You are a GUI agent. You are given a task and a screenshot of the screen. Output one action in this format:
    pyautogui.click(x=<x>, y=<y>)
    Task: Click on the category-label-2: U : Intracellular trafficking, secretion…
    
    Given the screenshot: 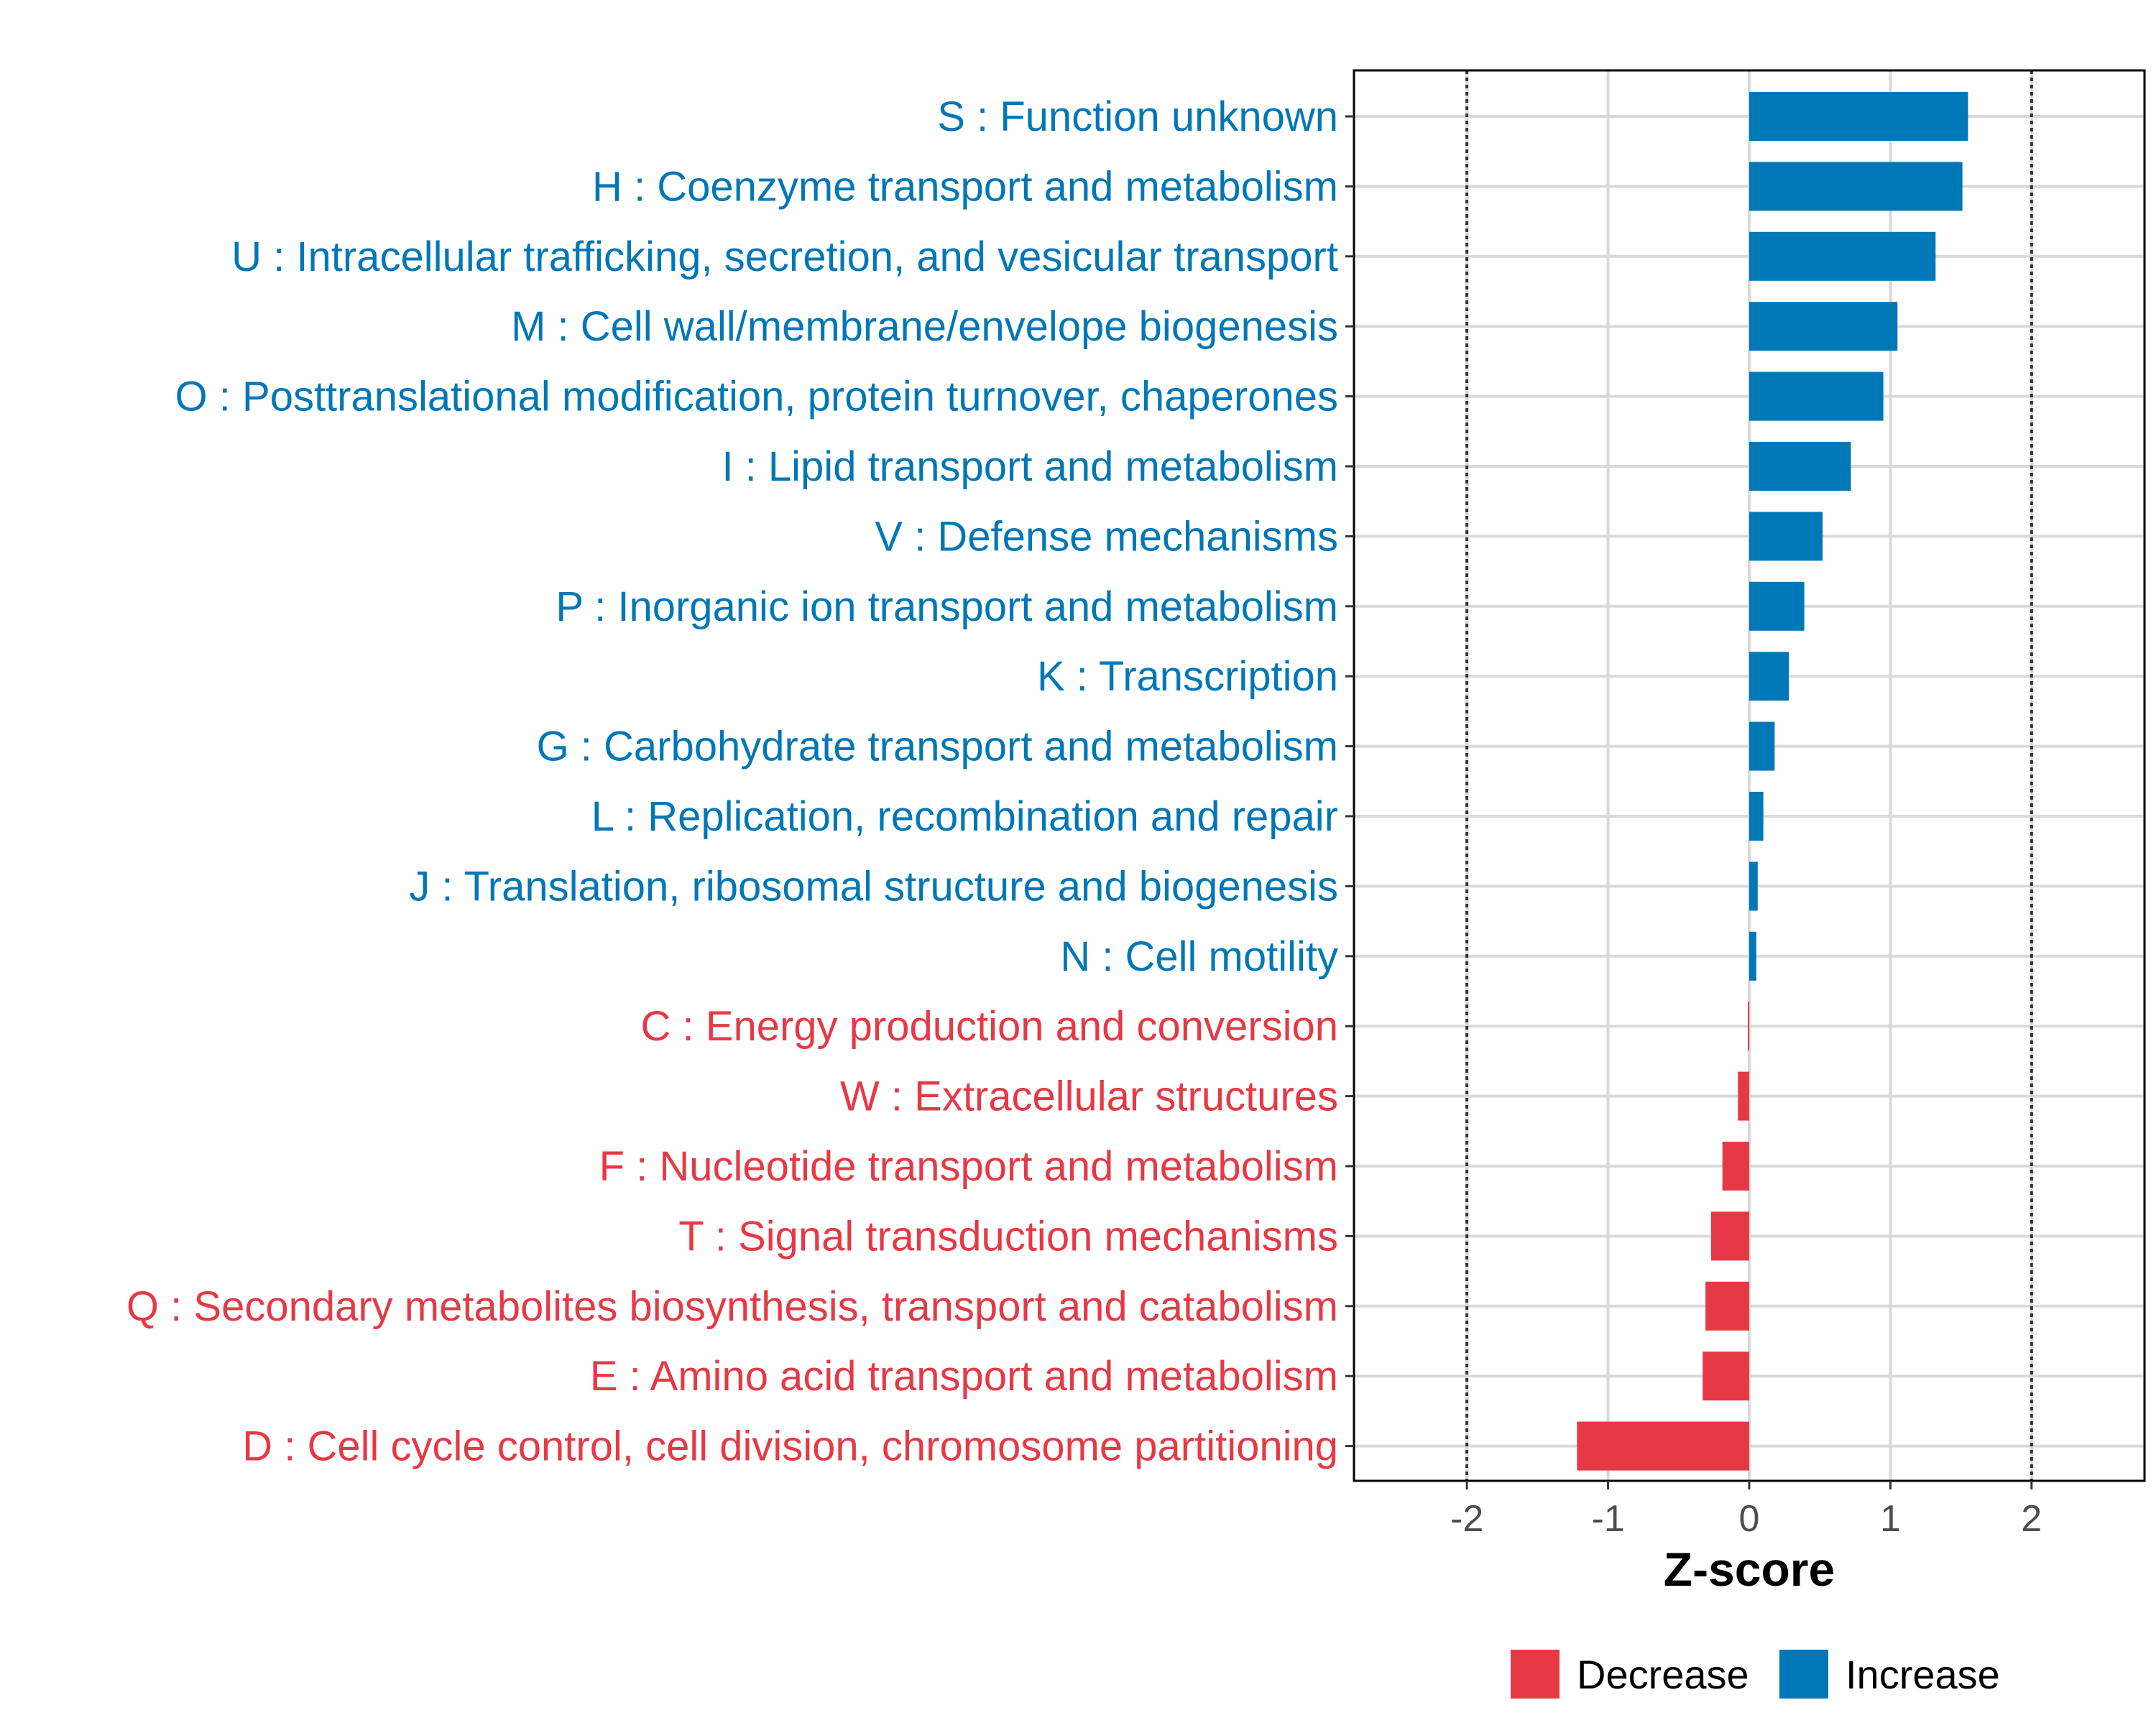 What is the action you would take?
    pyautogui.click(x=784, y=257)
    